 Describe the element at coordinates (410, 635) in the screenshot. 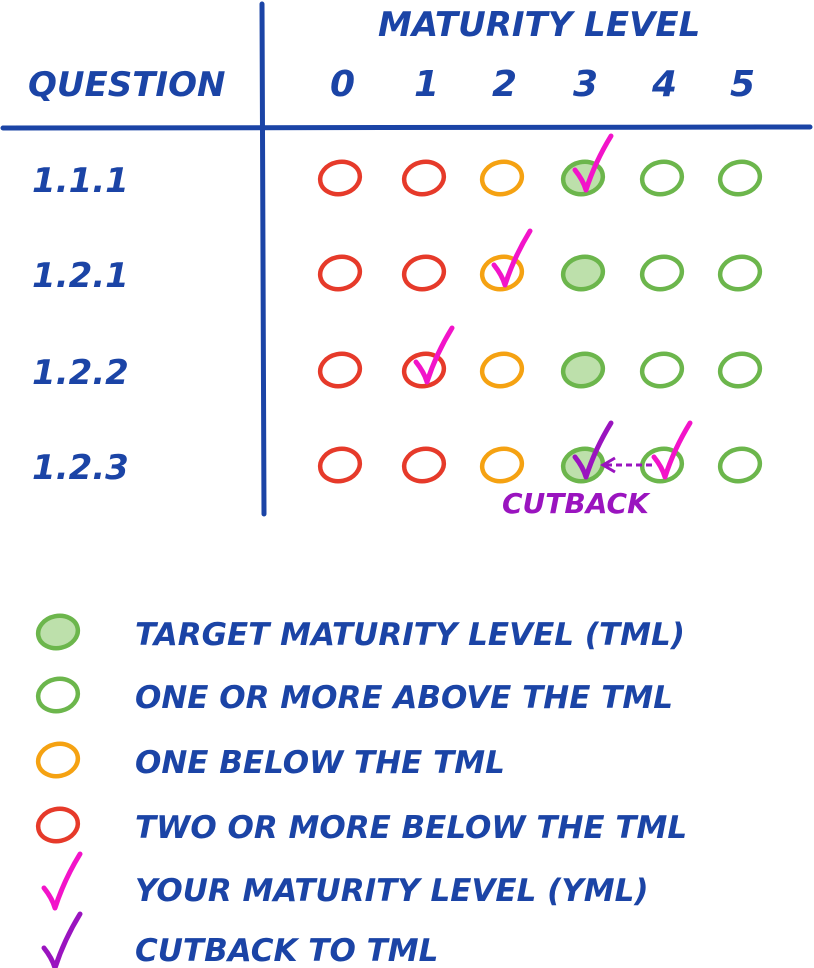

I see `legend-label: TARGET MATURITY LEVEL (TML)` at that location.